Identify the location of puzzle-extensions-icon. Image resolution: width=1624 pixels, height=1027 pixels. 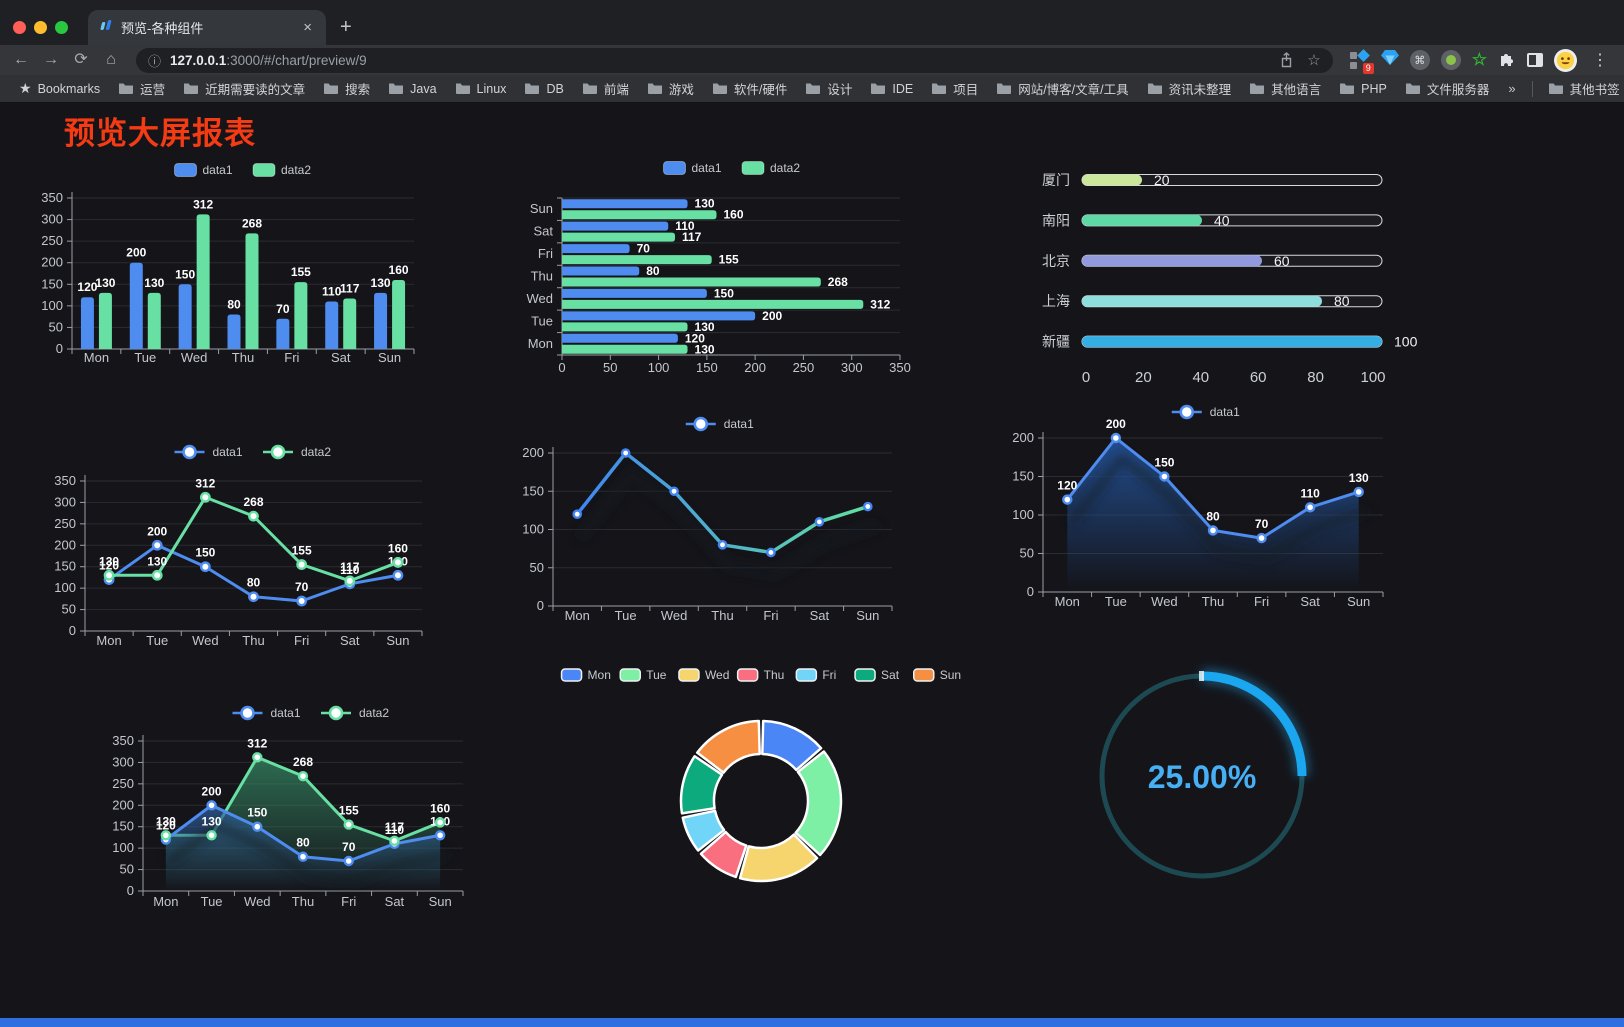
(1507, 60).